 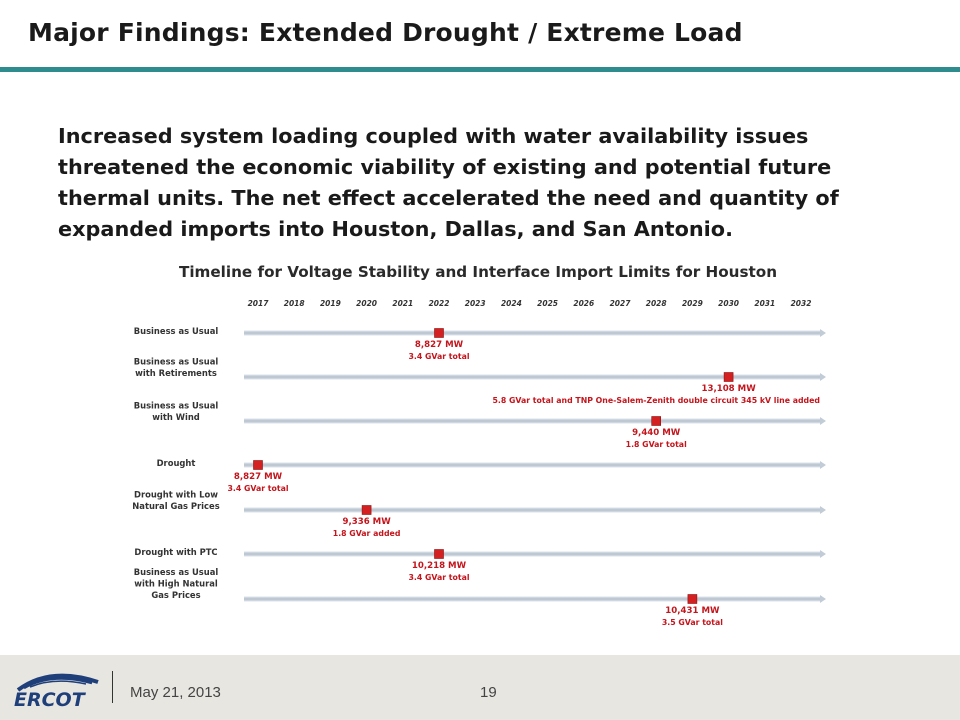 What do you see at coordinates (439, 303) in the screenshot?
I see `year-tick-label: 2022` at bounding box center [439, 303].